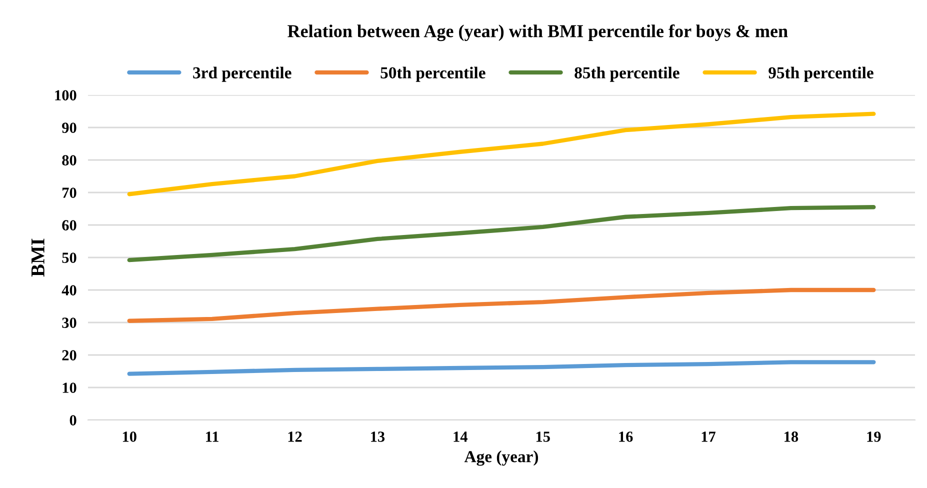 The width and height of the screenshot is (927, 488). Describe the element at coordinates (73, 420) in the screenshot. I see `y-tick-label: 0` at that location.